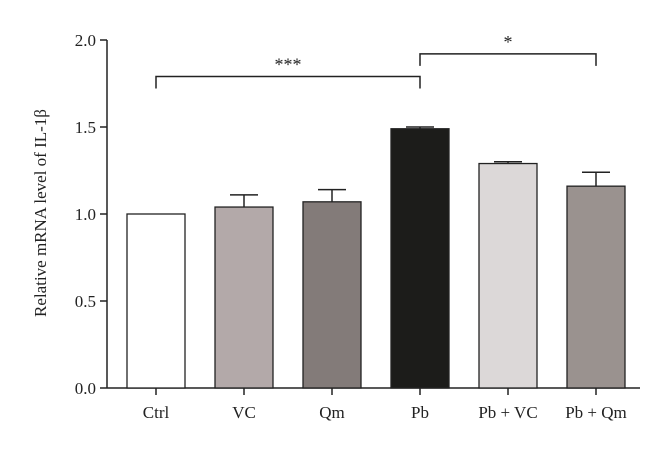 The height and width of the screenshot is (458, 660). What do you see at coordinates (332, 295) in the screenshot?
I see `bar-qm` at bounding box center [332, 295].